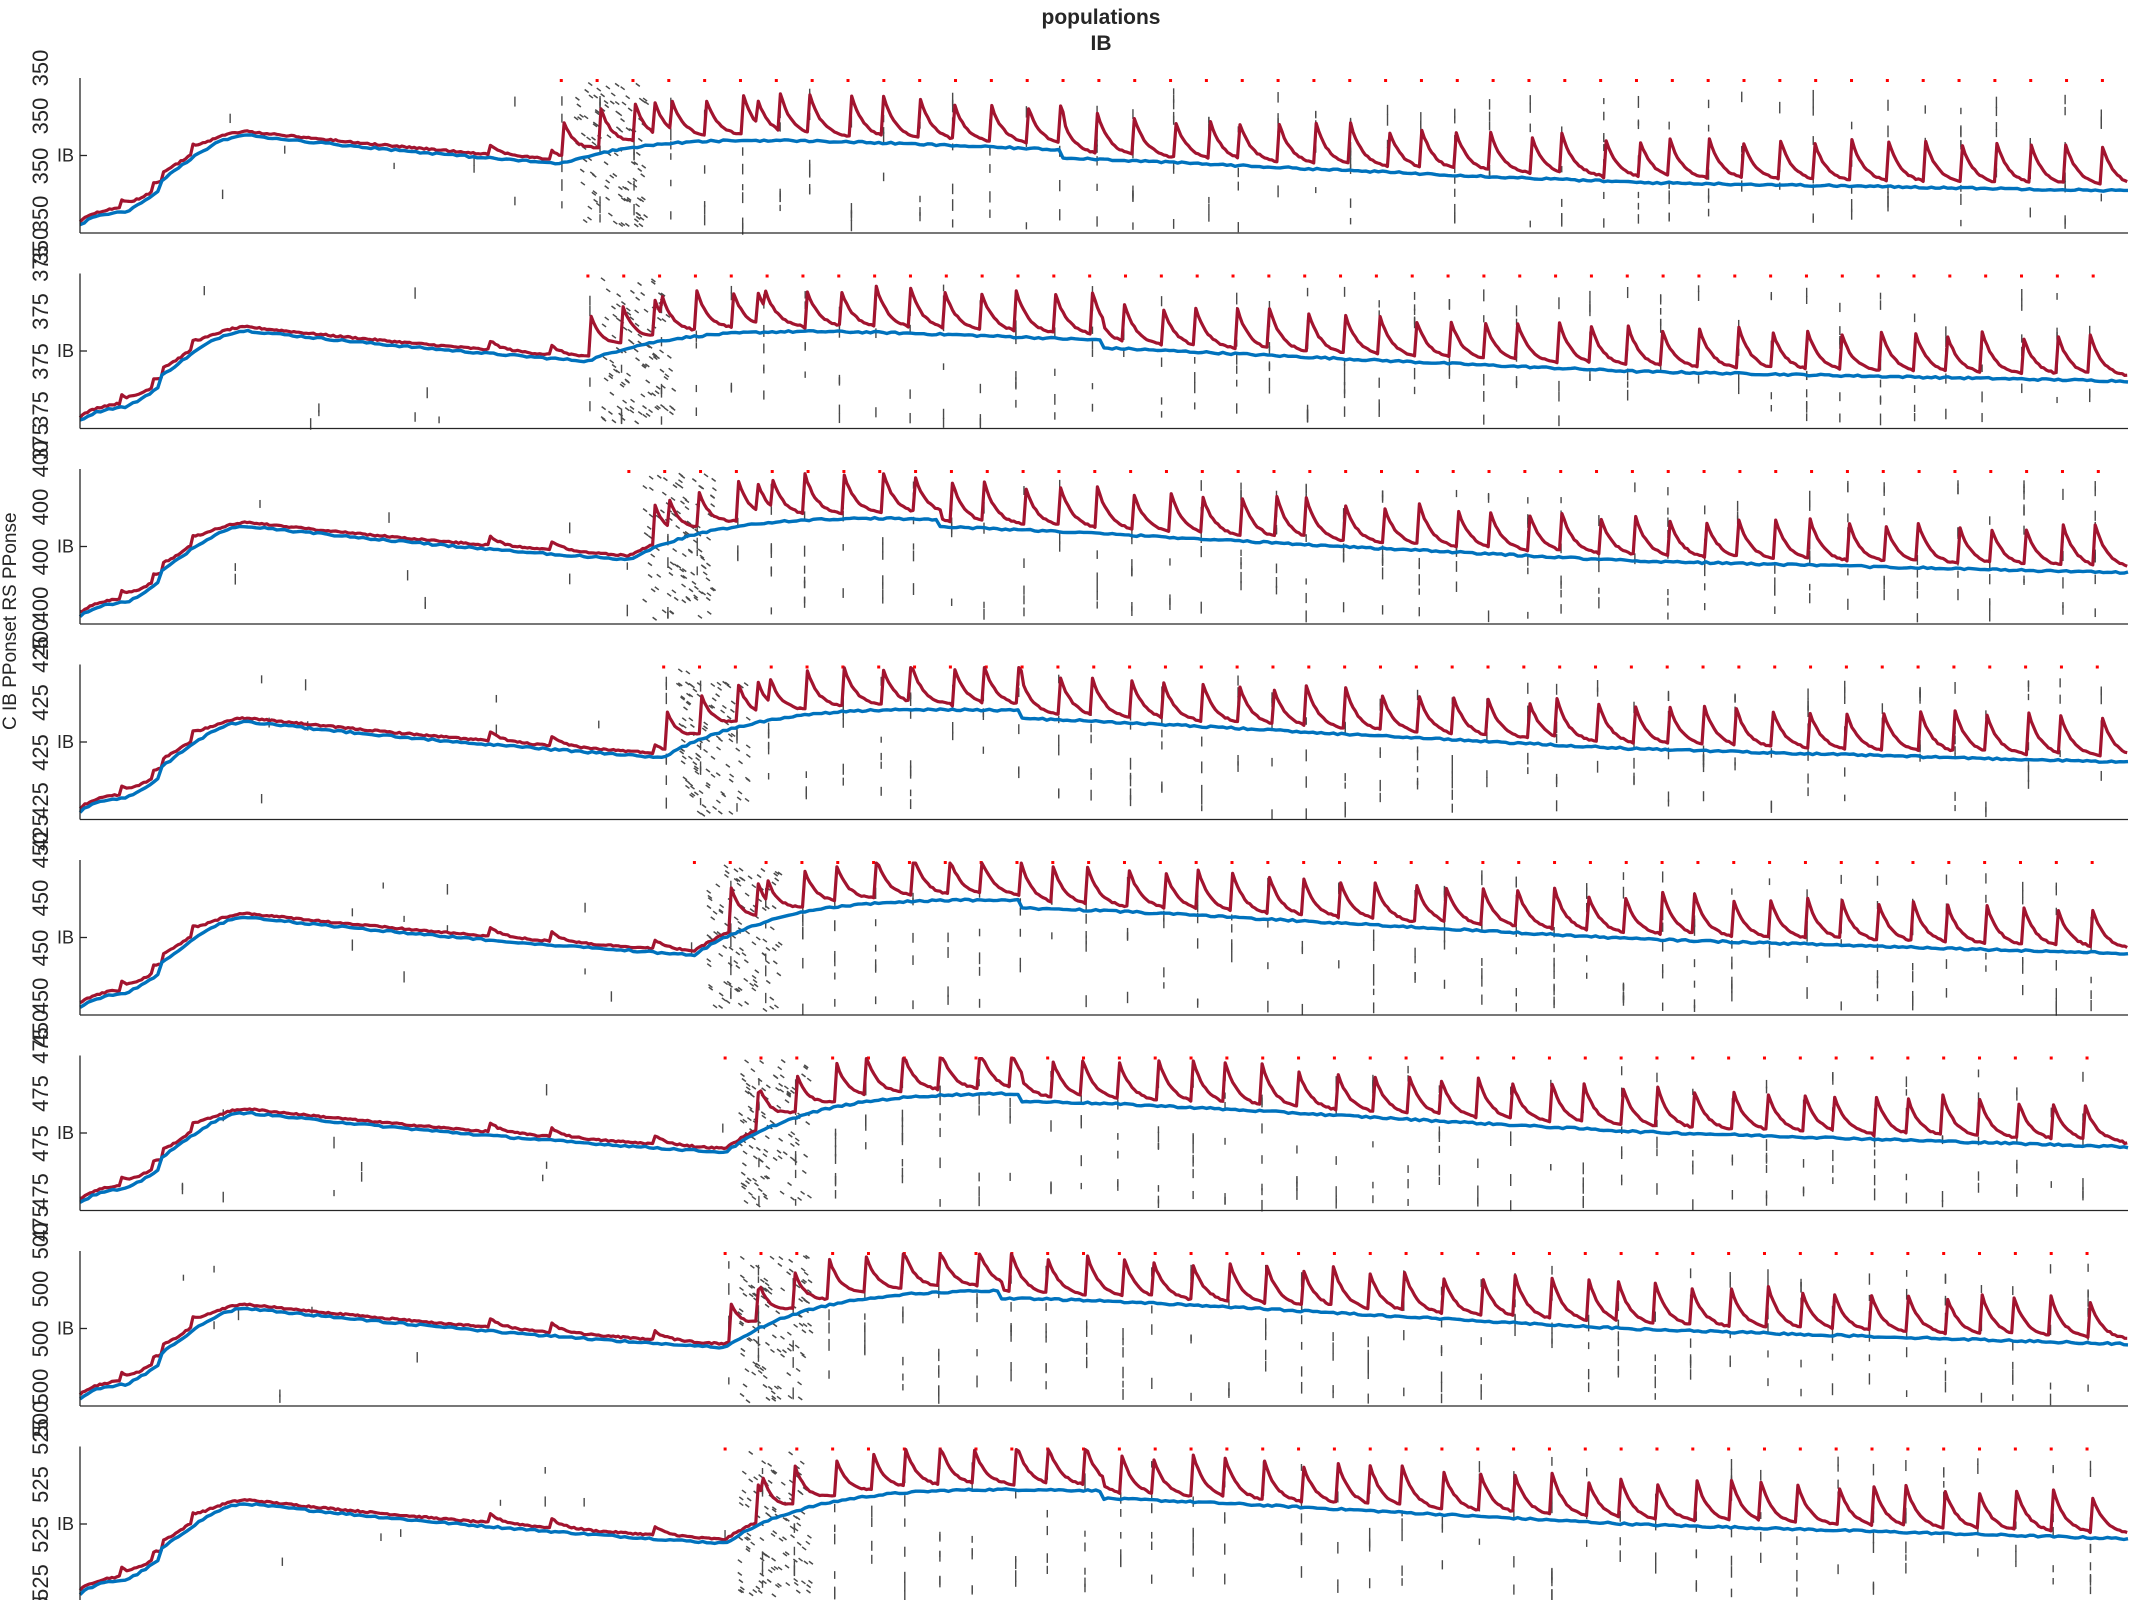  Describe the element at coordinates (40, 1339) in the screenshot. I see `panel-ylabel: 500` at that location.